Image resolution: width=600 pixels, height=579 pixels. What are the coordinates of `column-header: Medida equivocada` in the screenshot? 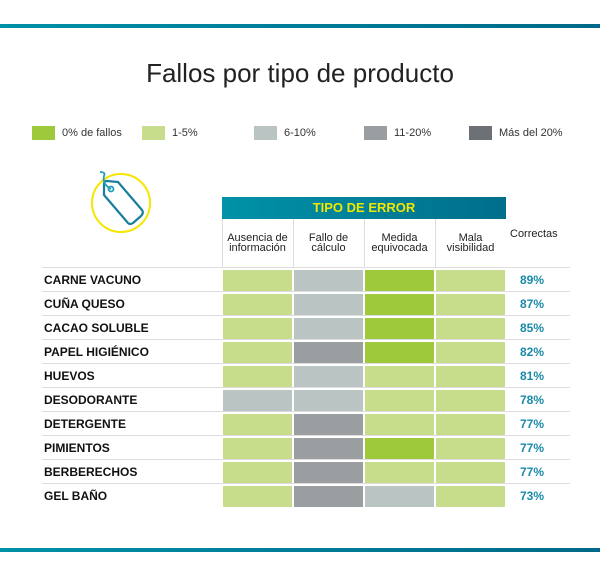 It's located at (399, 243).